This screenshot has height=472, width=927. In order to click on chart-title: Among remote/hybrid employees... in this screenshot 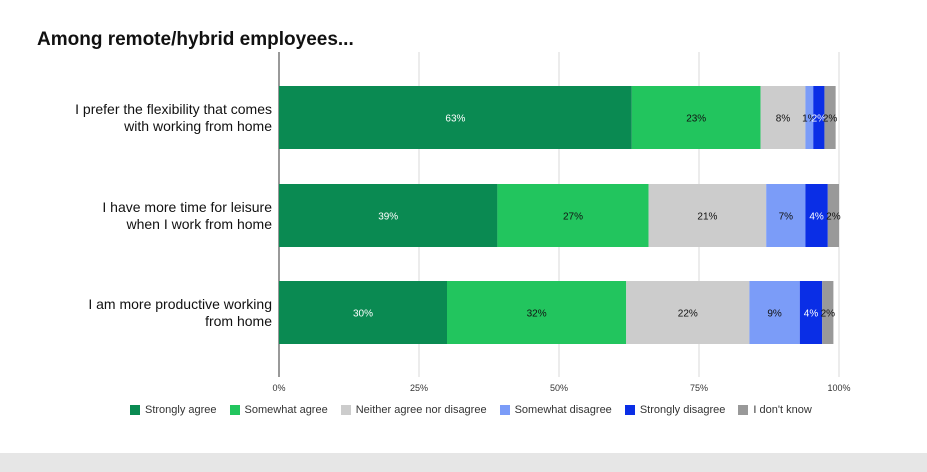, I will do `click(195, 39)`.